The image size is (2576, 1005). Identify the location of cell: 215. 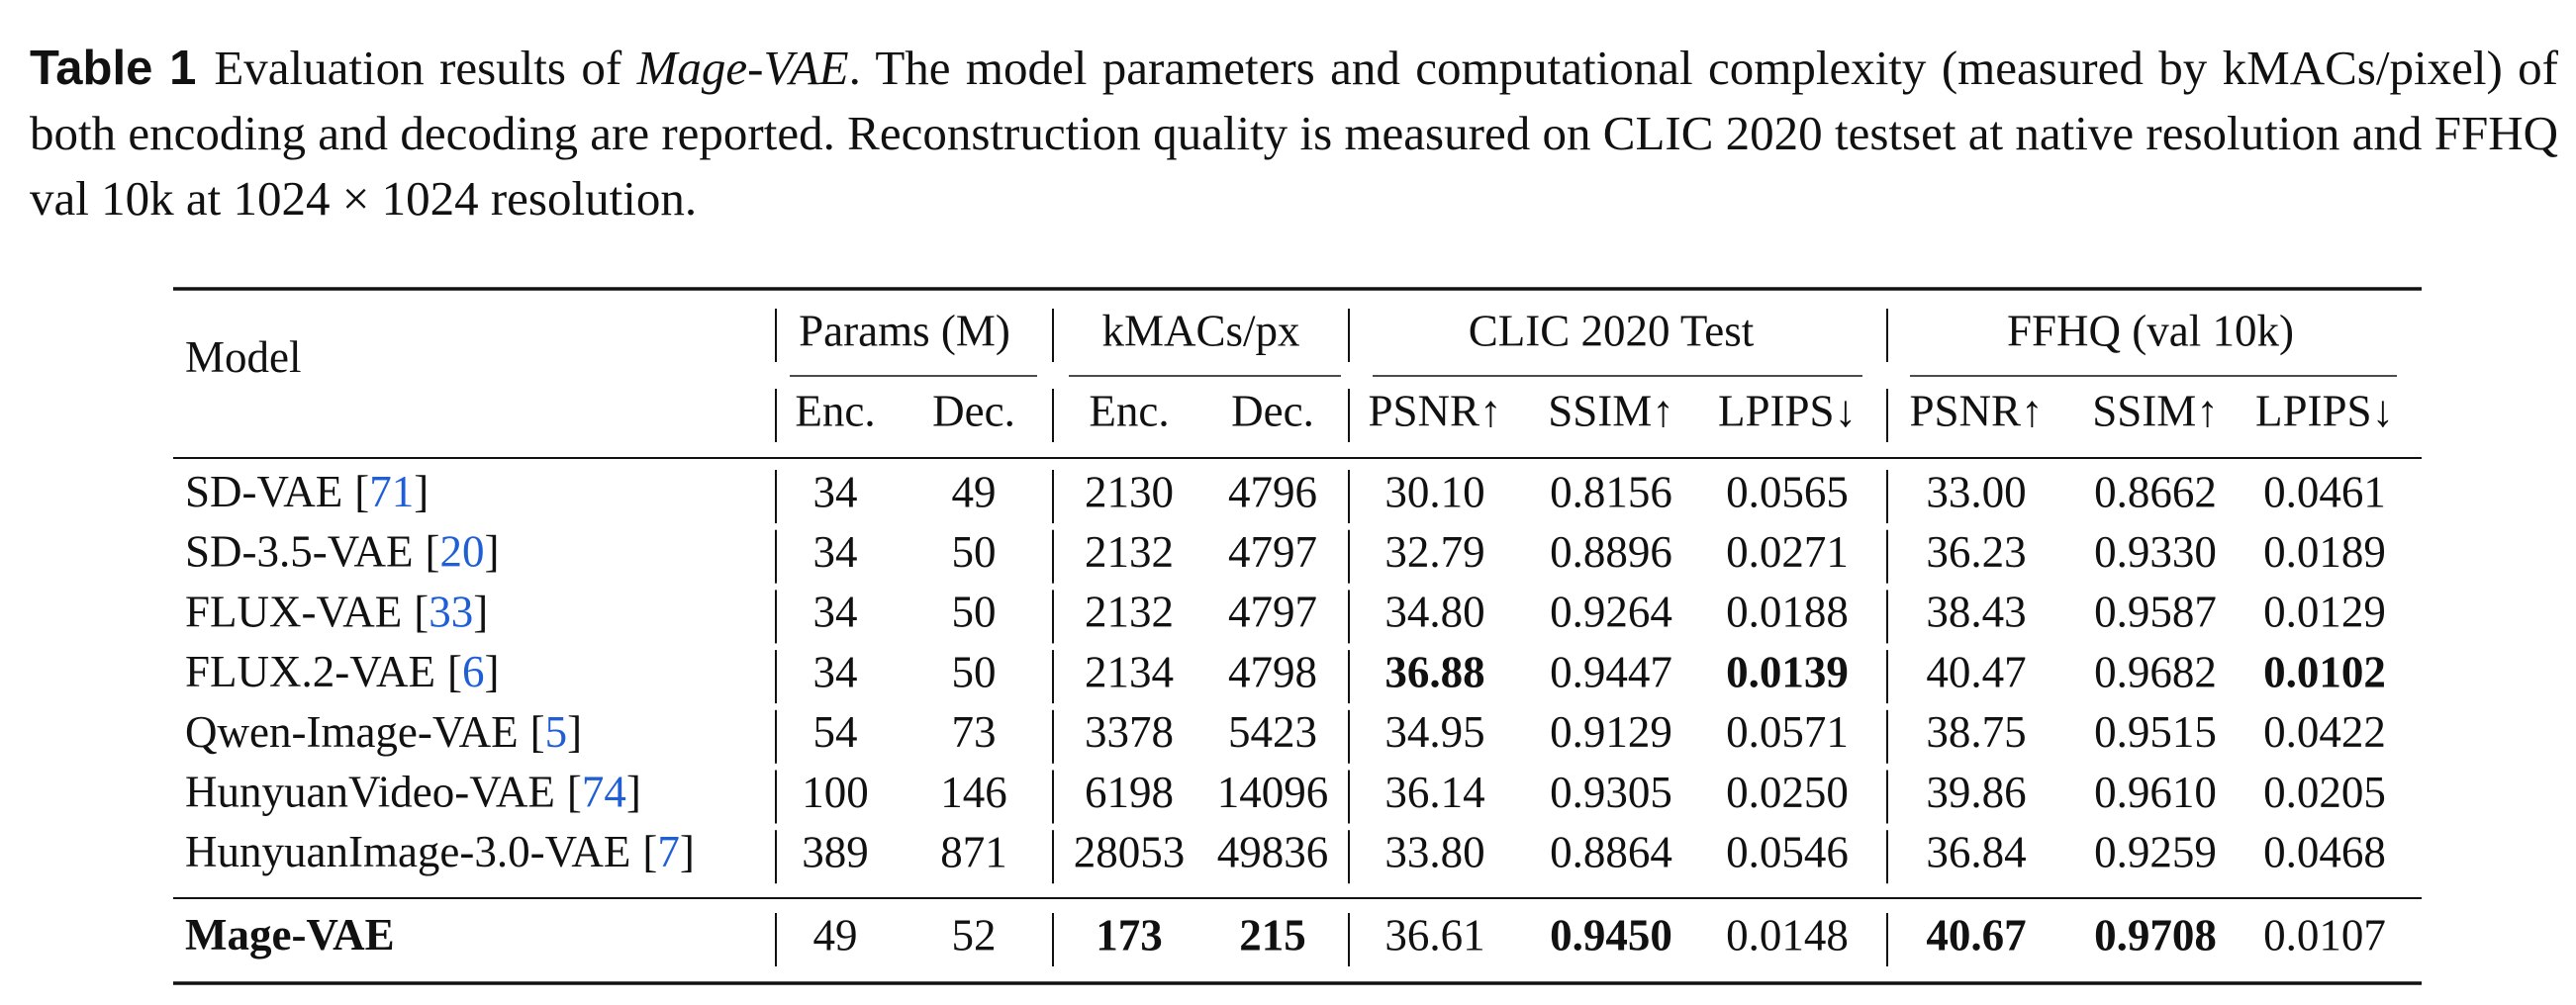
(1272, 934).